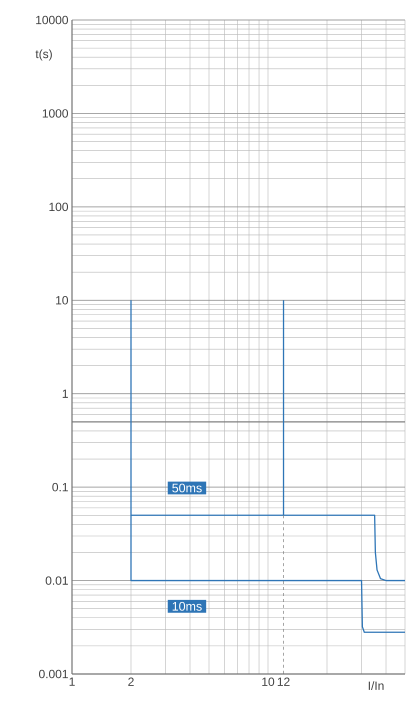  What do you see at coordinates (268, 682) in the screenshot?
I see `x-tick-label: 10` at bounding box center [268, 682].